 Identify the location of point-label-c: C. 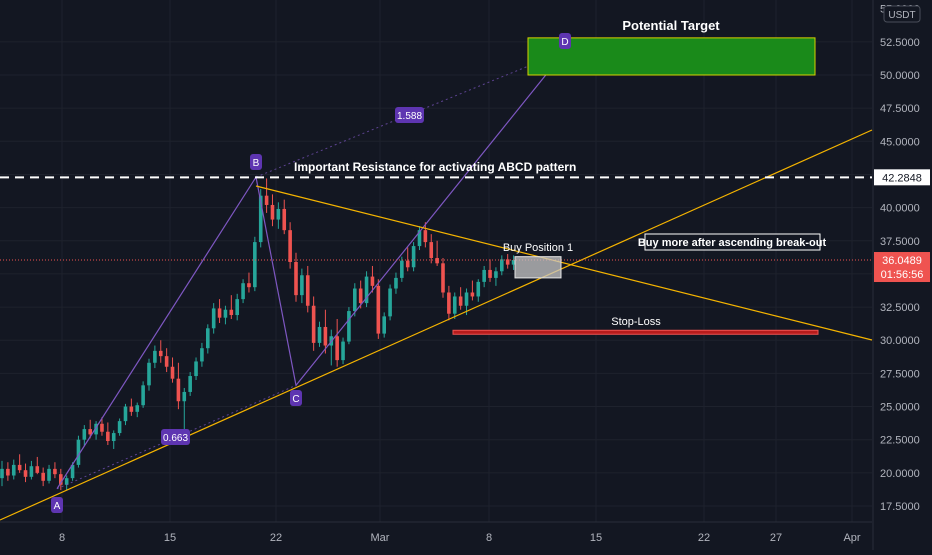
(295, 399).